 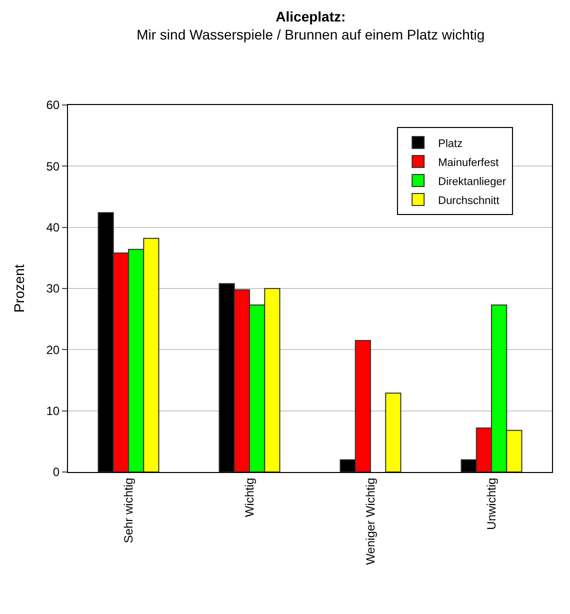 I want to click on x-tick-label: Unwichtig, so click(x=491, y=504).